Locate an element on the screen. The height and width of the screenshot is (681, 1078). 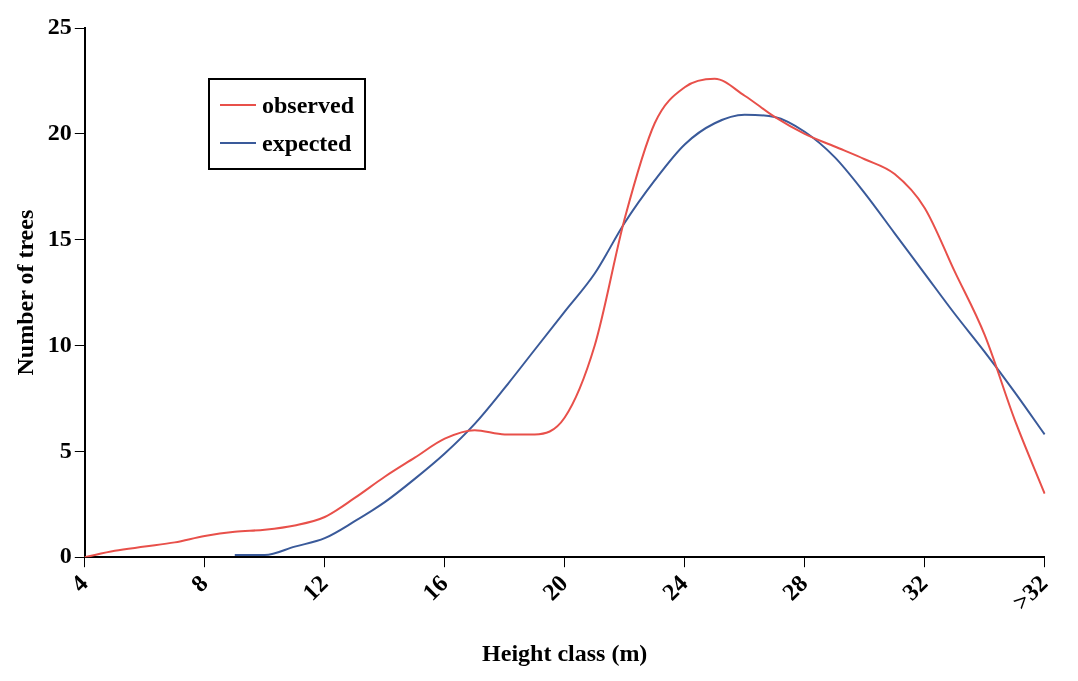
x-axis-title: Height class (m) is located at coordinates (565, 652).